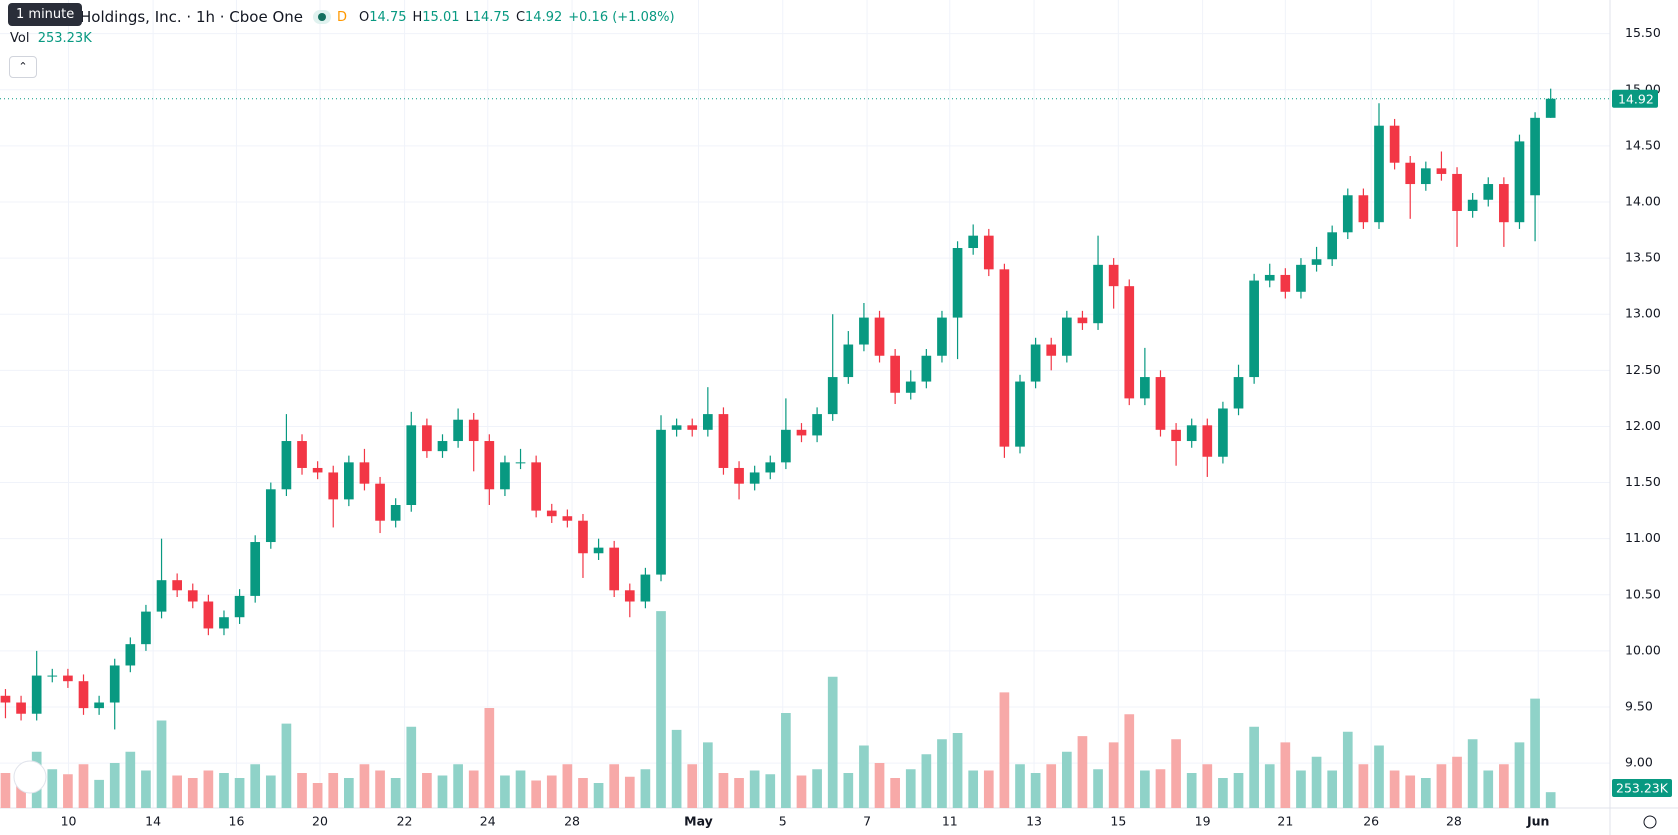 Image resolution: width=1678 pixels, height=835 pixels. Describe the element at coordinates (23, 67) in the screenshot. I see `collapse-button: ⌃` at that location.